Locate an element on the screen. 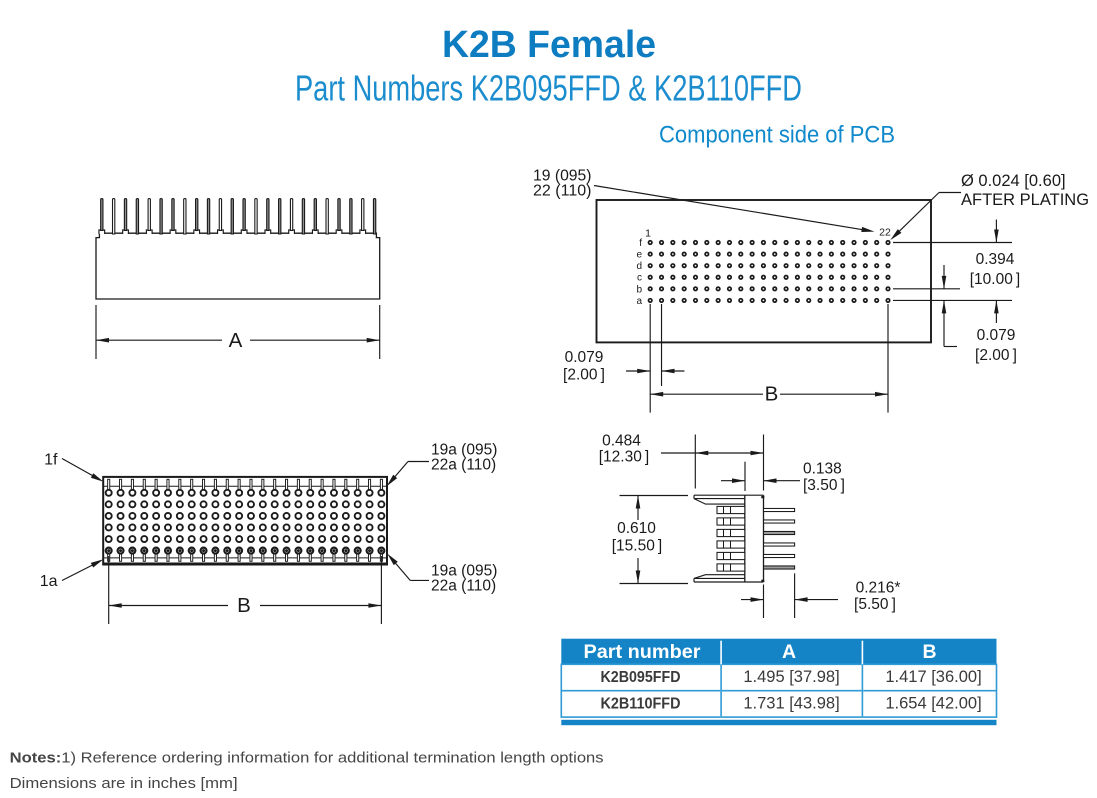  svg-text: 0.216* is located at coordinates (878, 588).